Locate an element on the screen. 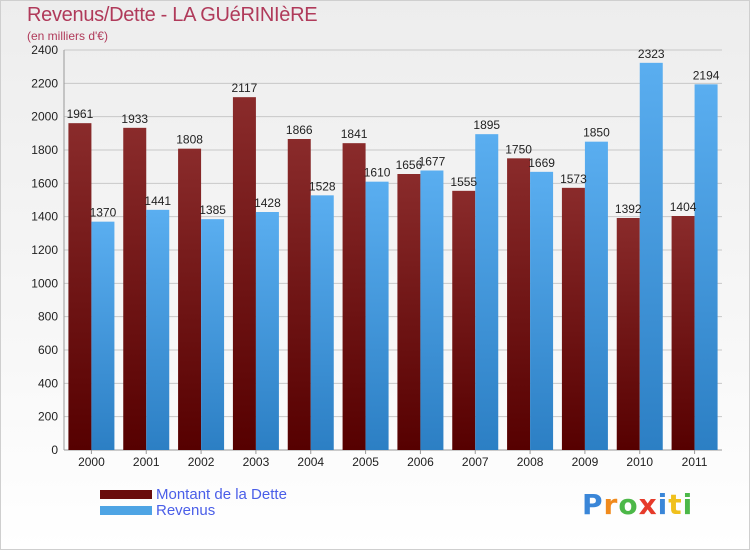 Image resolution: width=750 pixels, height=550 pixels. x-tick-label: 2005 is located at coordinates (365, 462).